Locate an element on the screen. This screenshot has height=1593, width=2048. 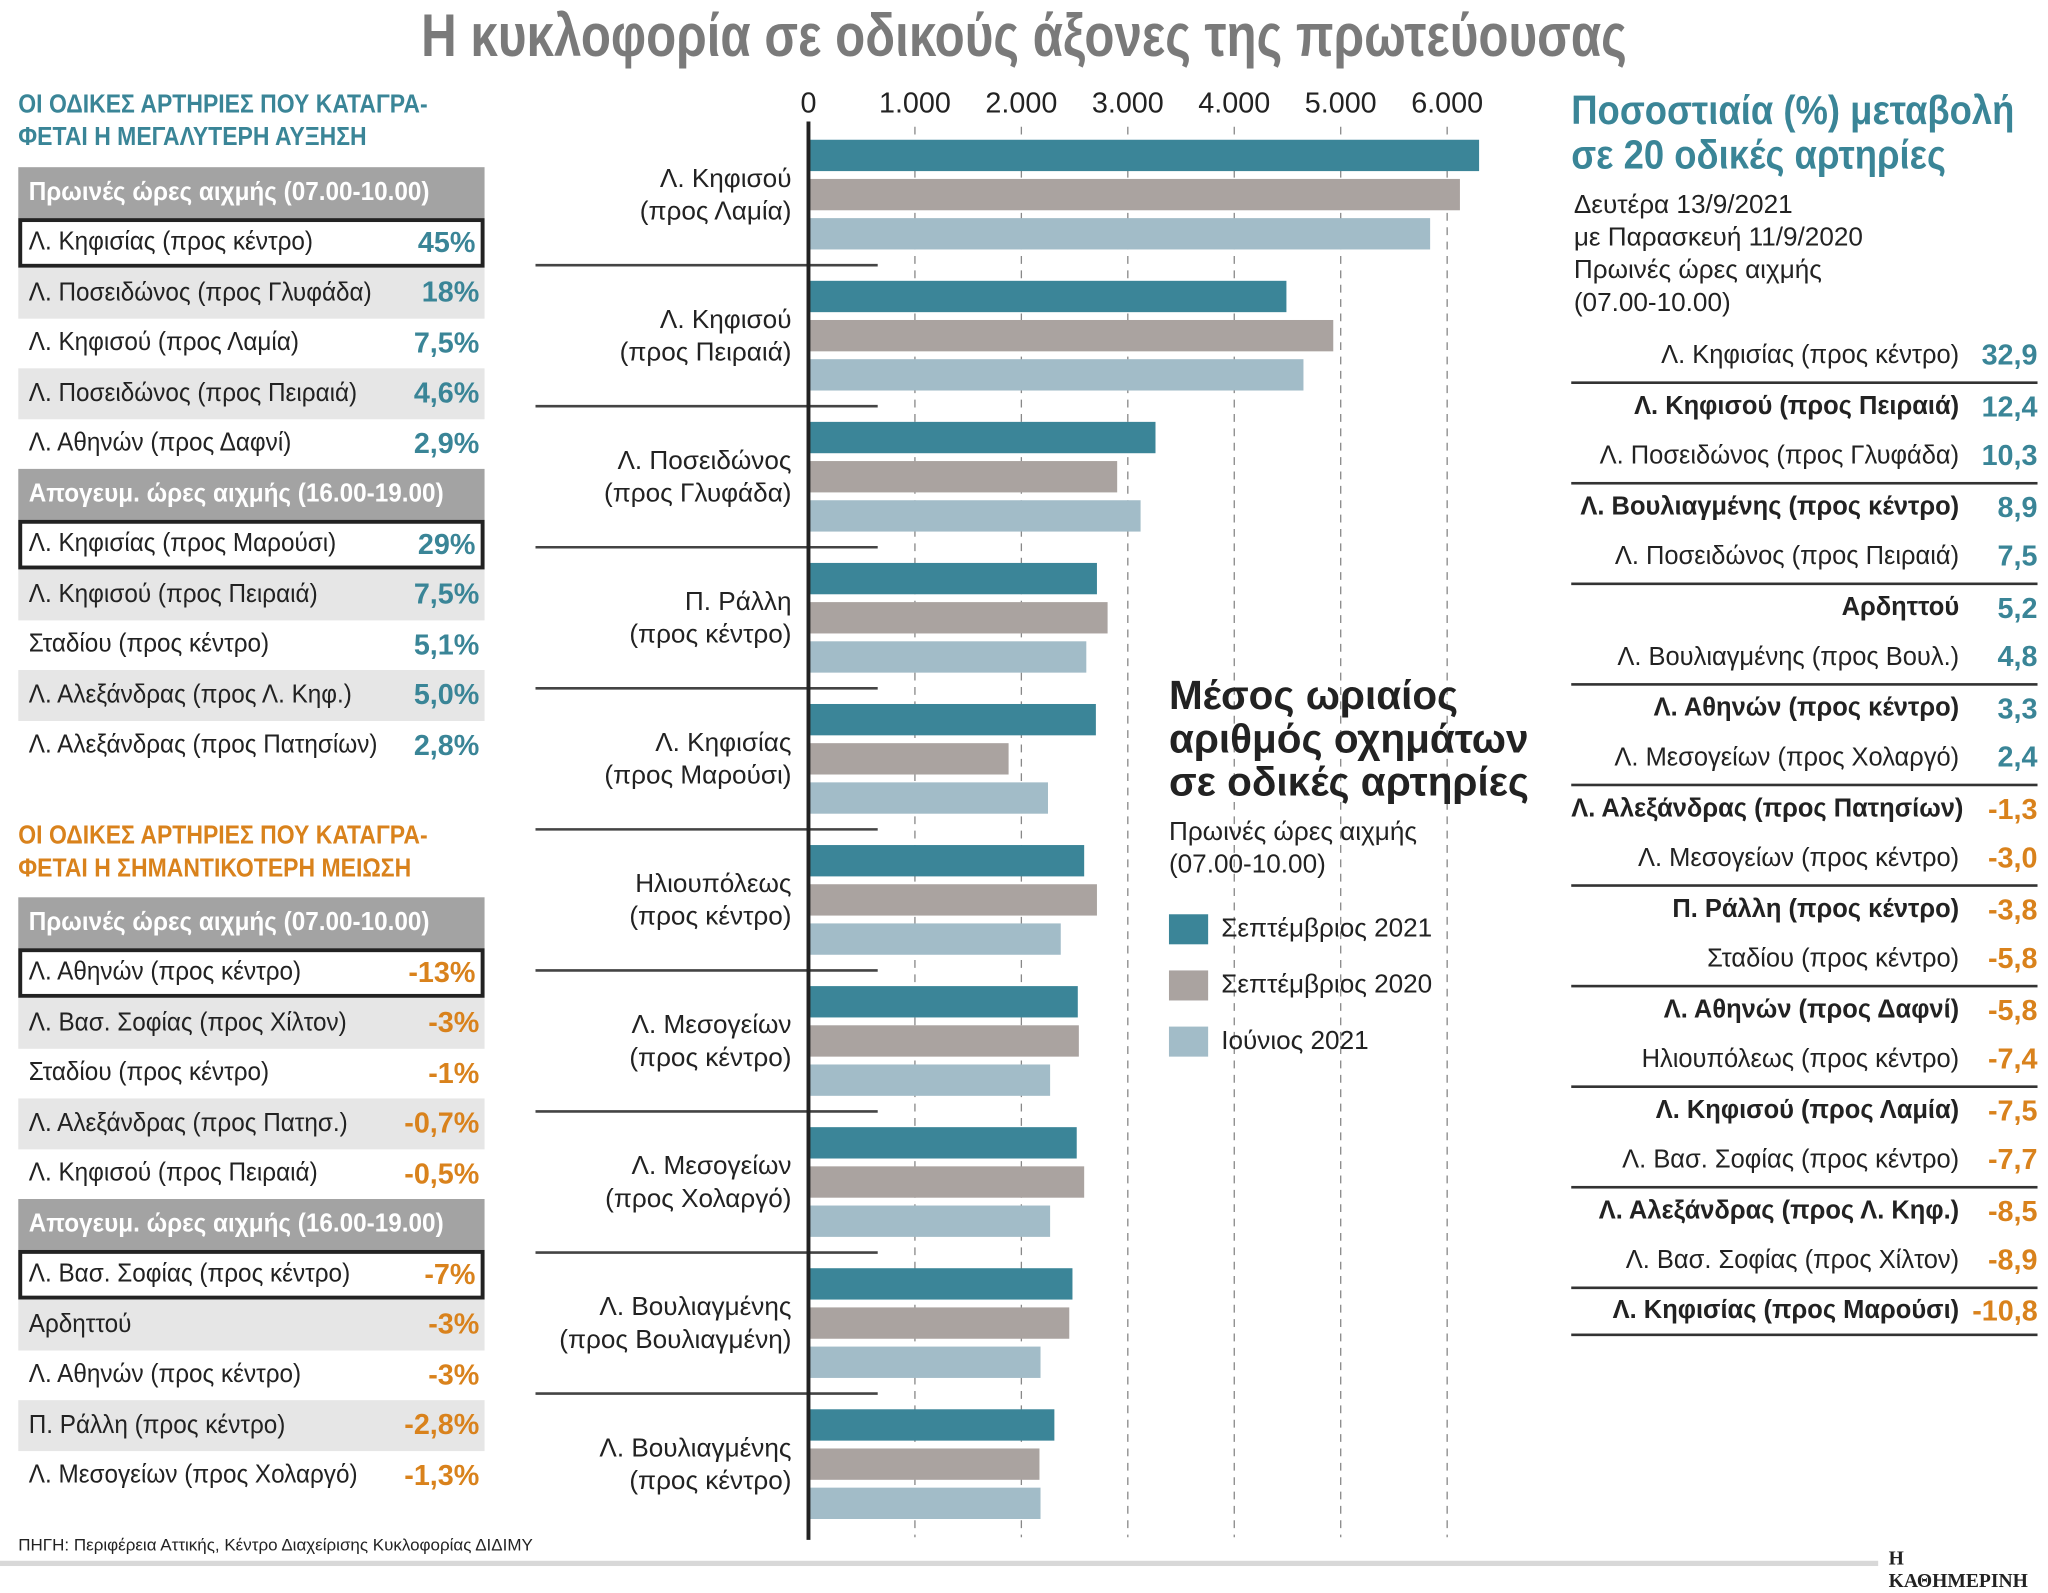
percent-value: 29% is located at coordinates (446, 543).